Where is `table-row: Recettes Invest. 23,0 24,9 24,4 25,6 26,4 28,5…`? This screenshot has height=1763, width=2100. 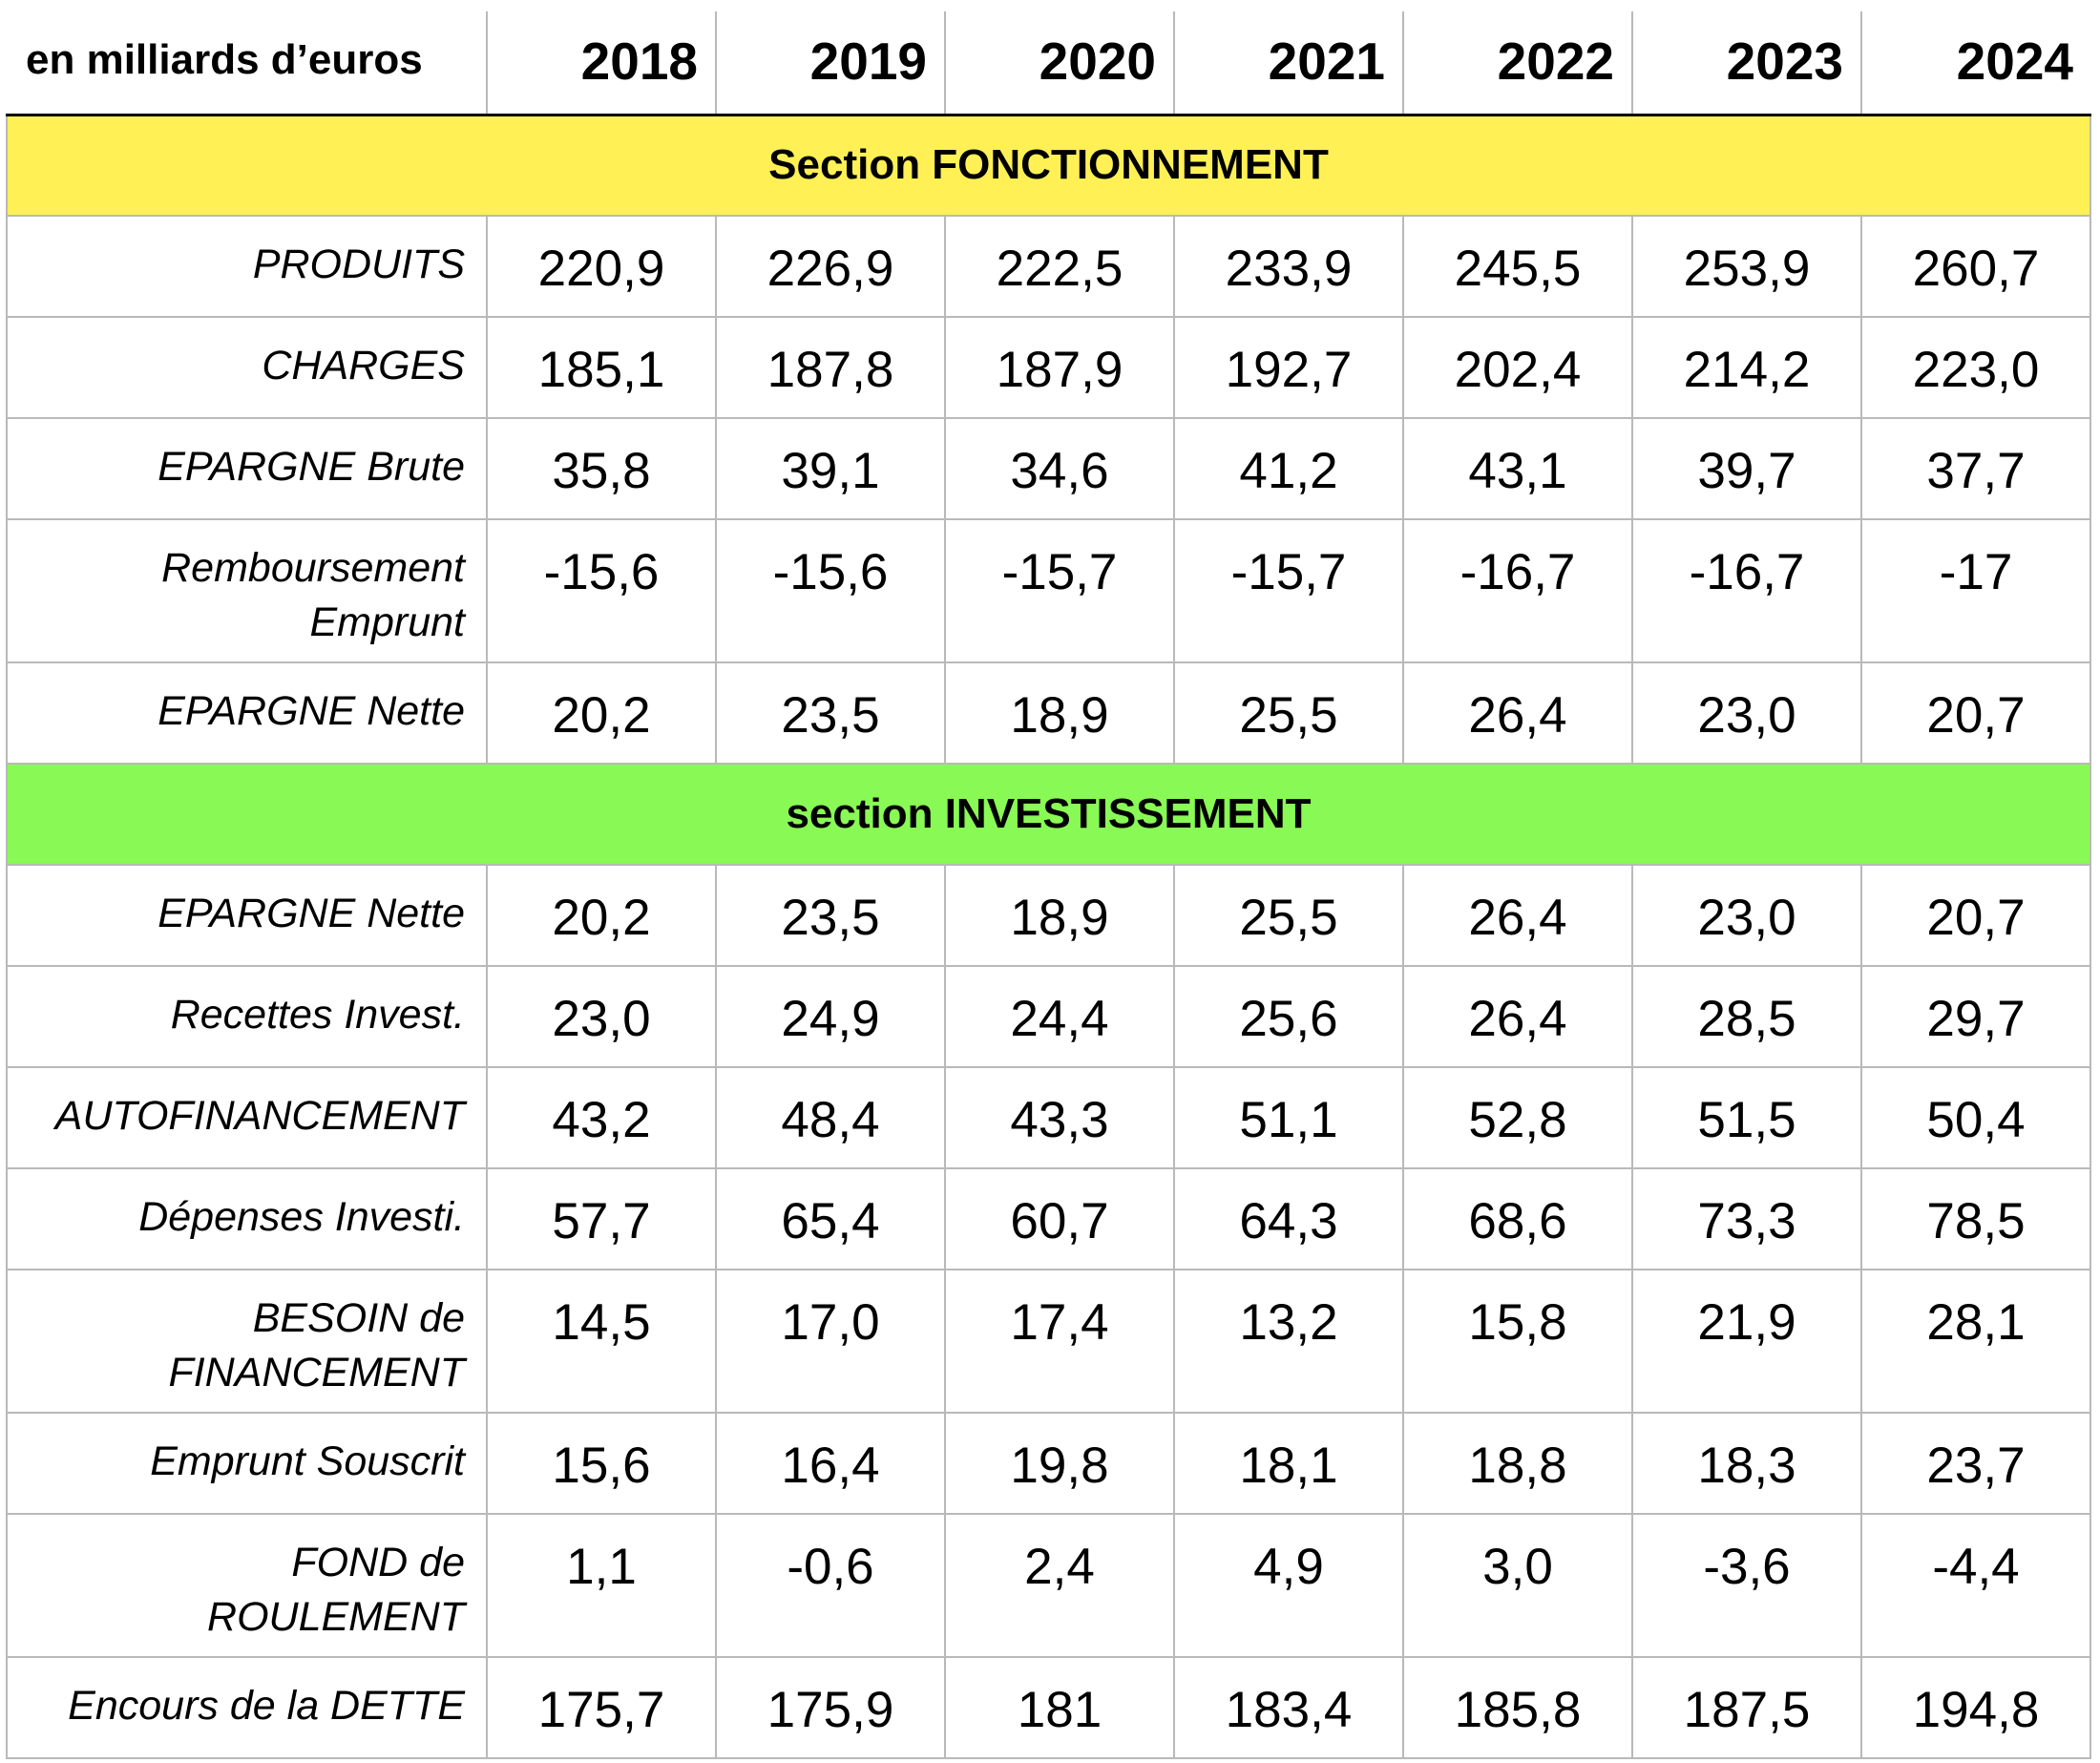 table-row: Recettes Invest. 23,0 24,9 24,4 25,6 26,4 28,5… is located at coordinates (1049, 1017).